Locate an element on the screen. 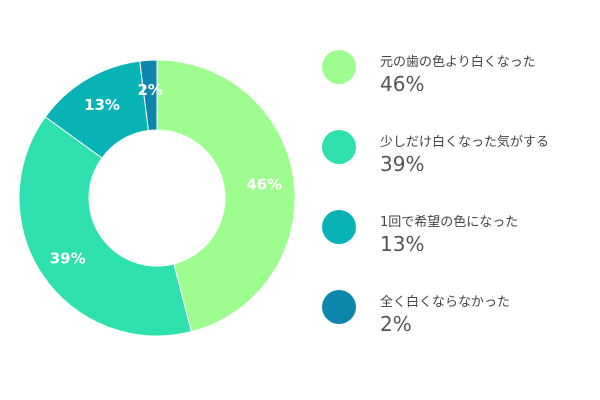  legend-item-0: 元の歯の色より白くなった 46% is located at coordinates (453, 70).